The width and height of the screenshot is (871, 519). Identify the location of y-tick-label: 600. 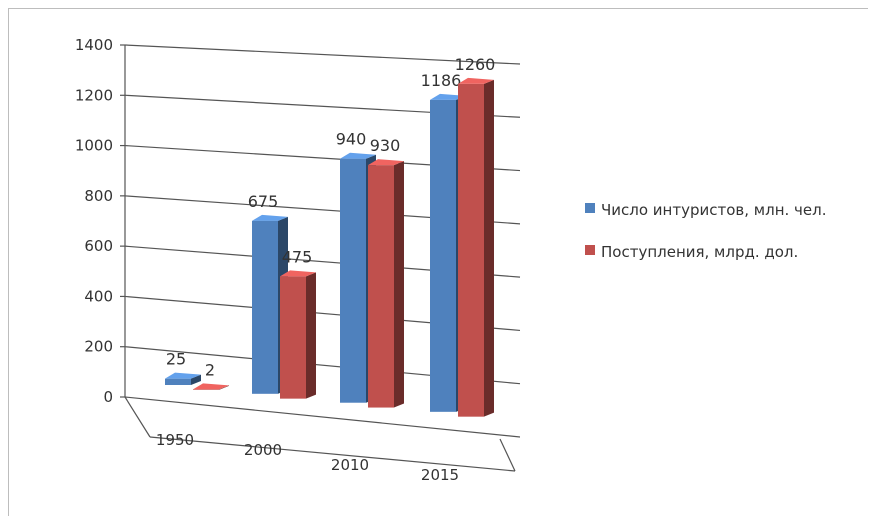
(98, 246).